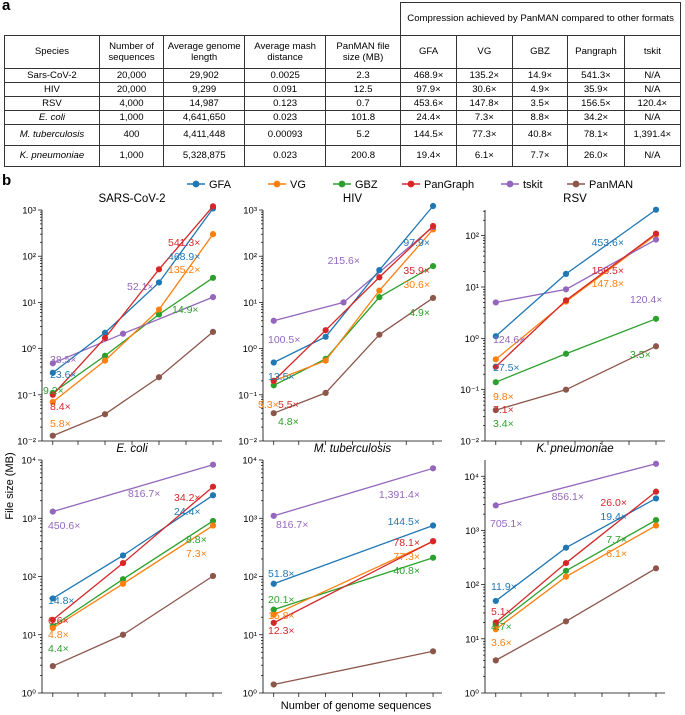 This screenshot has height=715, width=685. I want to click on table-cell: 12.5, so click(363, 89).